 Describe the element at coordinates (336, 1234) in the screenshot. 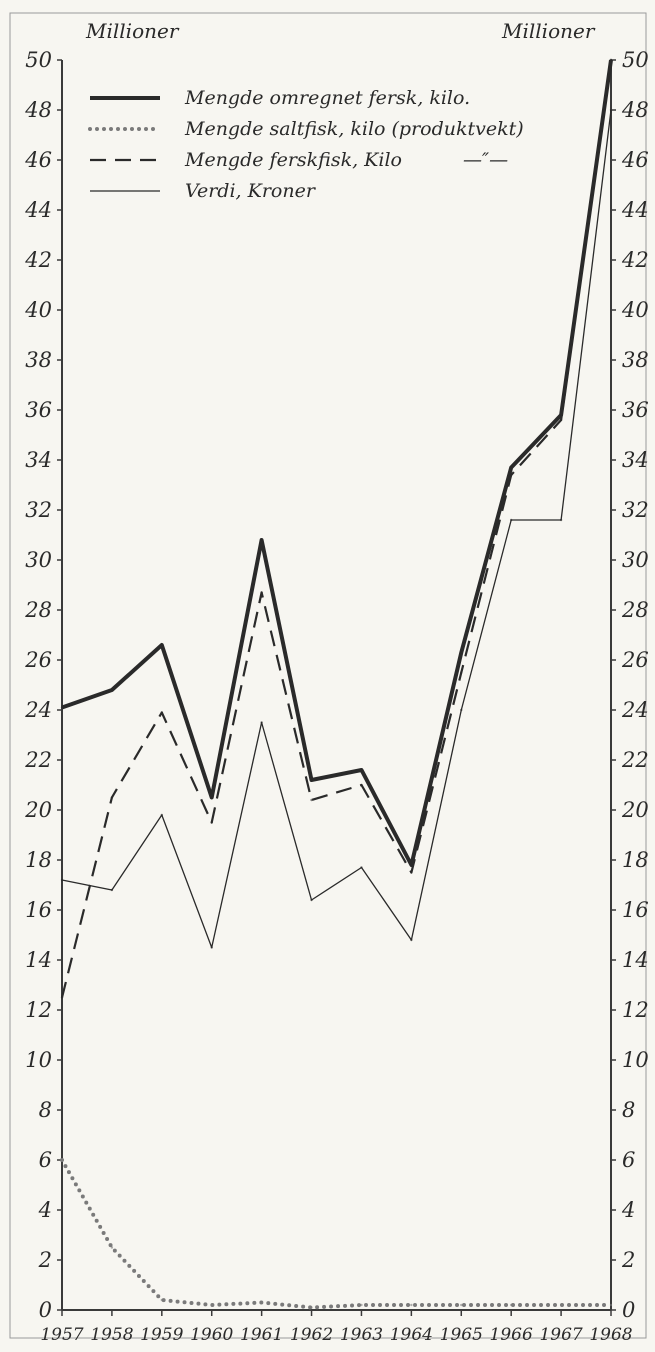

I see `series-line-dotted` at that location.